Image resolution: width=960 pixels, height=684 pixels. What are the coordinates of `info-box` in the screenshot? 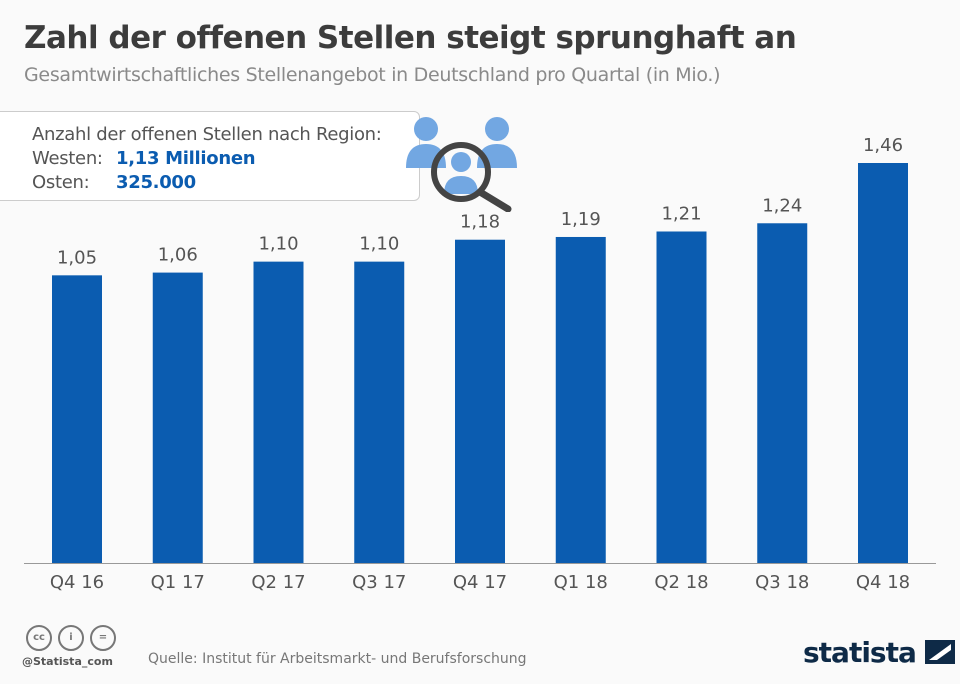 It's located at (210, 156).